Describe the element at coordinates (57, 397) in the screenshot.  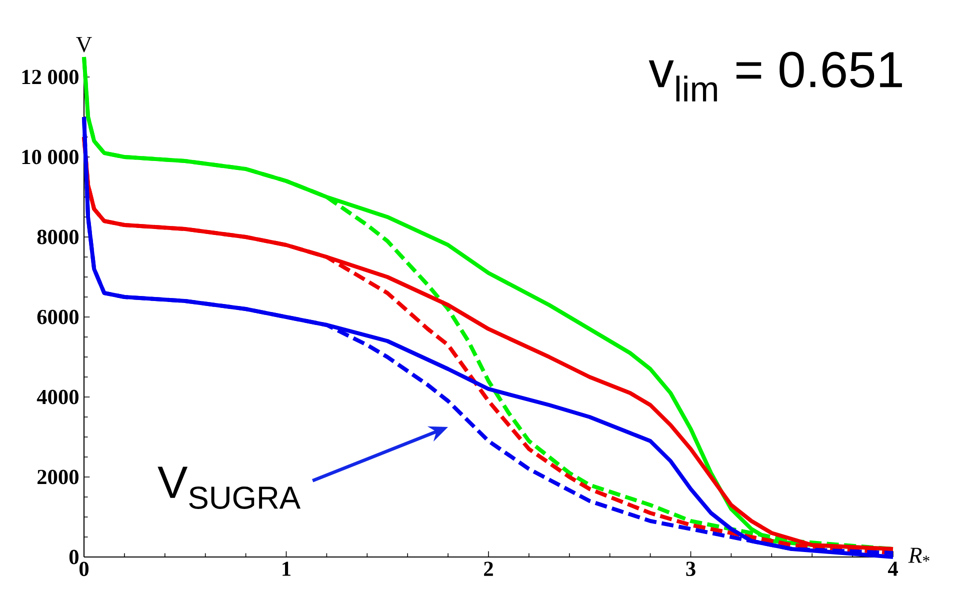
I see `y-tick-label: 4000` at that location.